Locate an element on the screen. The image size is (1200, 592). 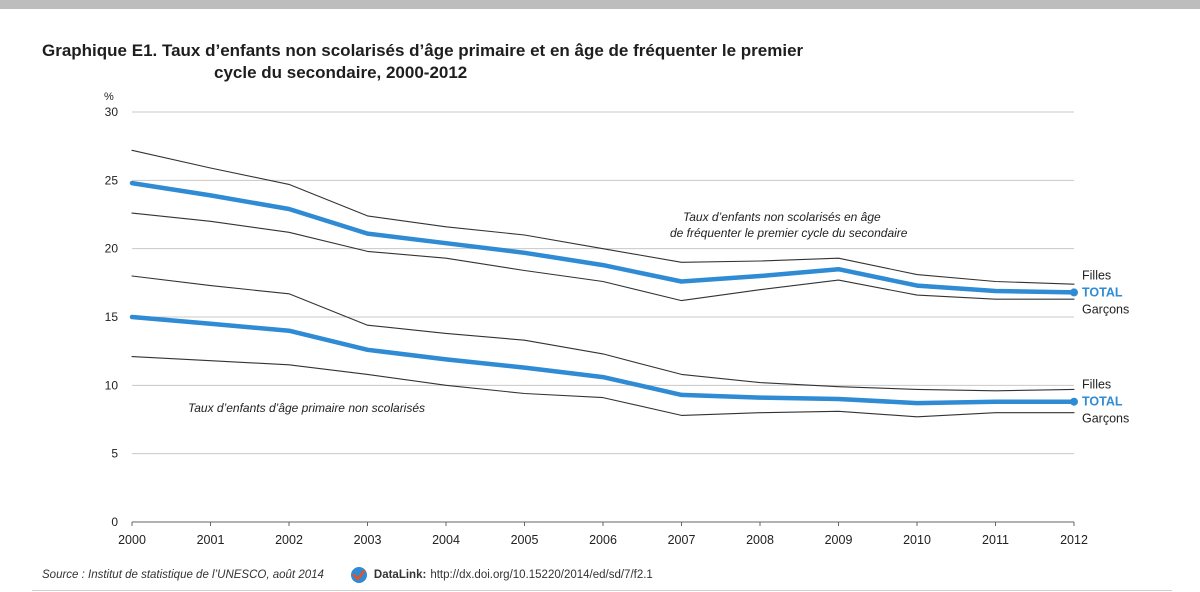
x-tick-label: 2003 is located at coordinates (368, 540).